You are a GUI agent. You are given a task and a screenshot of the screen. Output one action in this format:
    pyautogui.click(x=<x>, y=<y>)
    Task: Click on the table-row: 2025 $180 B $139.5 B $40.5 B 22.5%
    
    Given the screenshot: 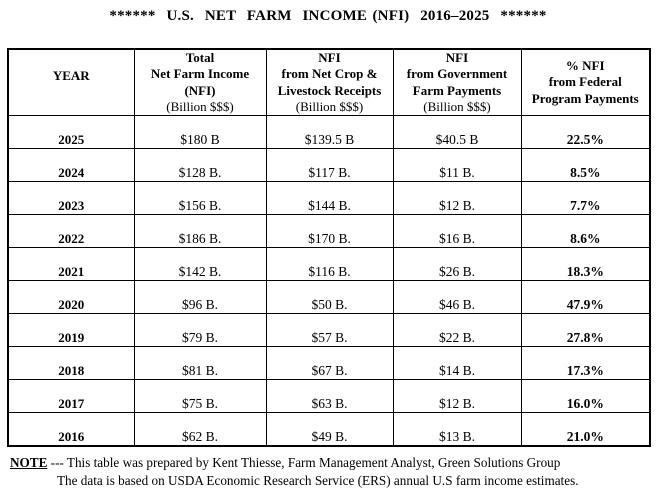 What is the action you would take?
    pyautogui.click(x=329, y=132)
    